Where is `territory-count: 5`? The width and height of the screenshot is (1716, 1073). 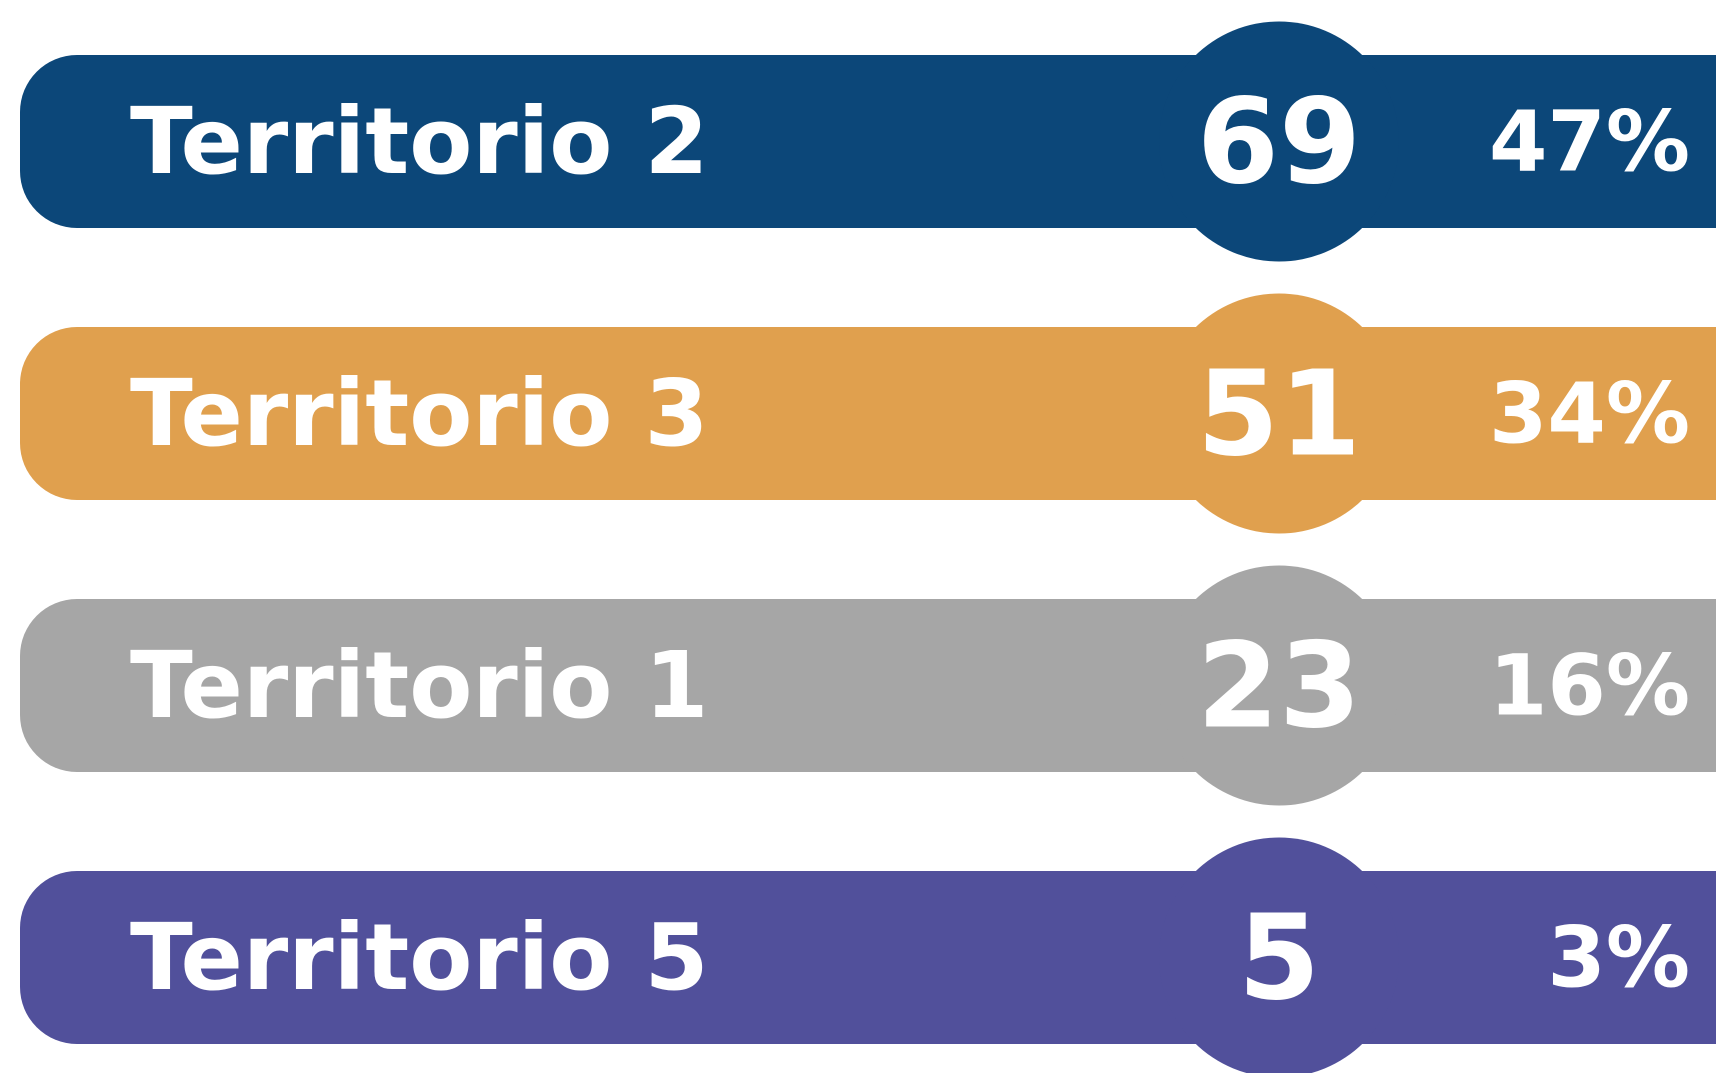
territory-count: 5 is located at coordinates (1279, 958).